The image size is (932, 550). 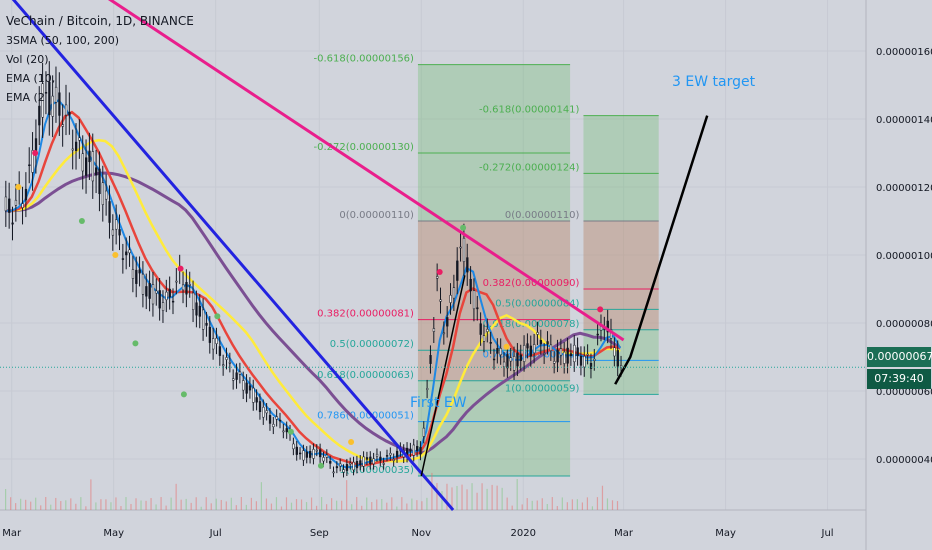 What do you see at coordinates (899, 357) in the screenshot?
I see `last-price-badge: 0.00000067` at bounding box center [899, 357].